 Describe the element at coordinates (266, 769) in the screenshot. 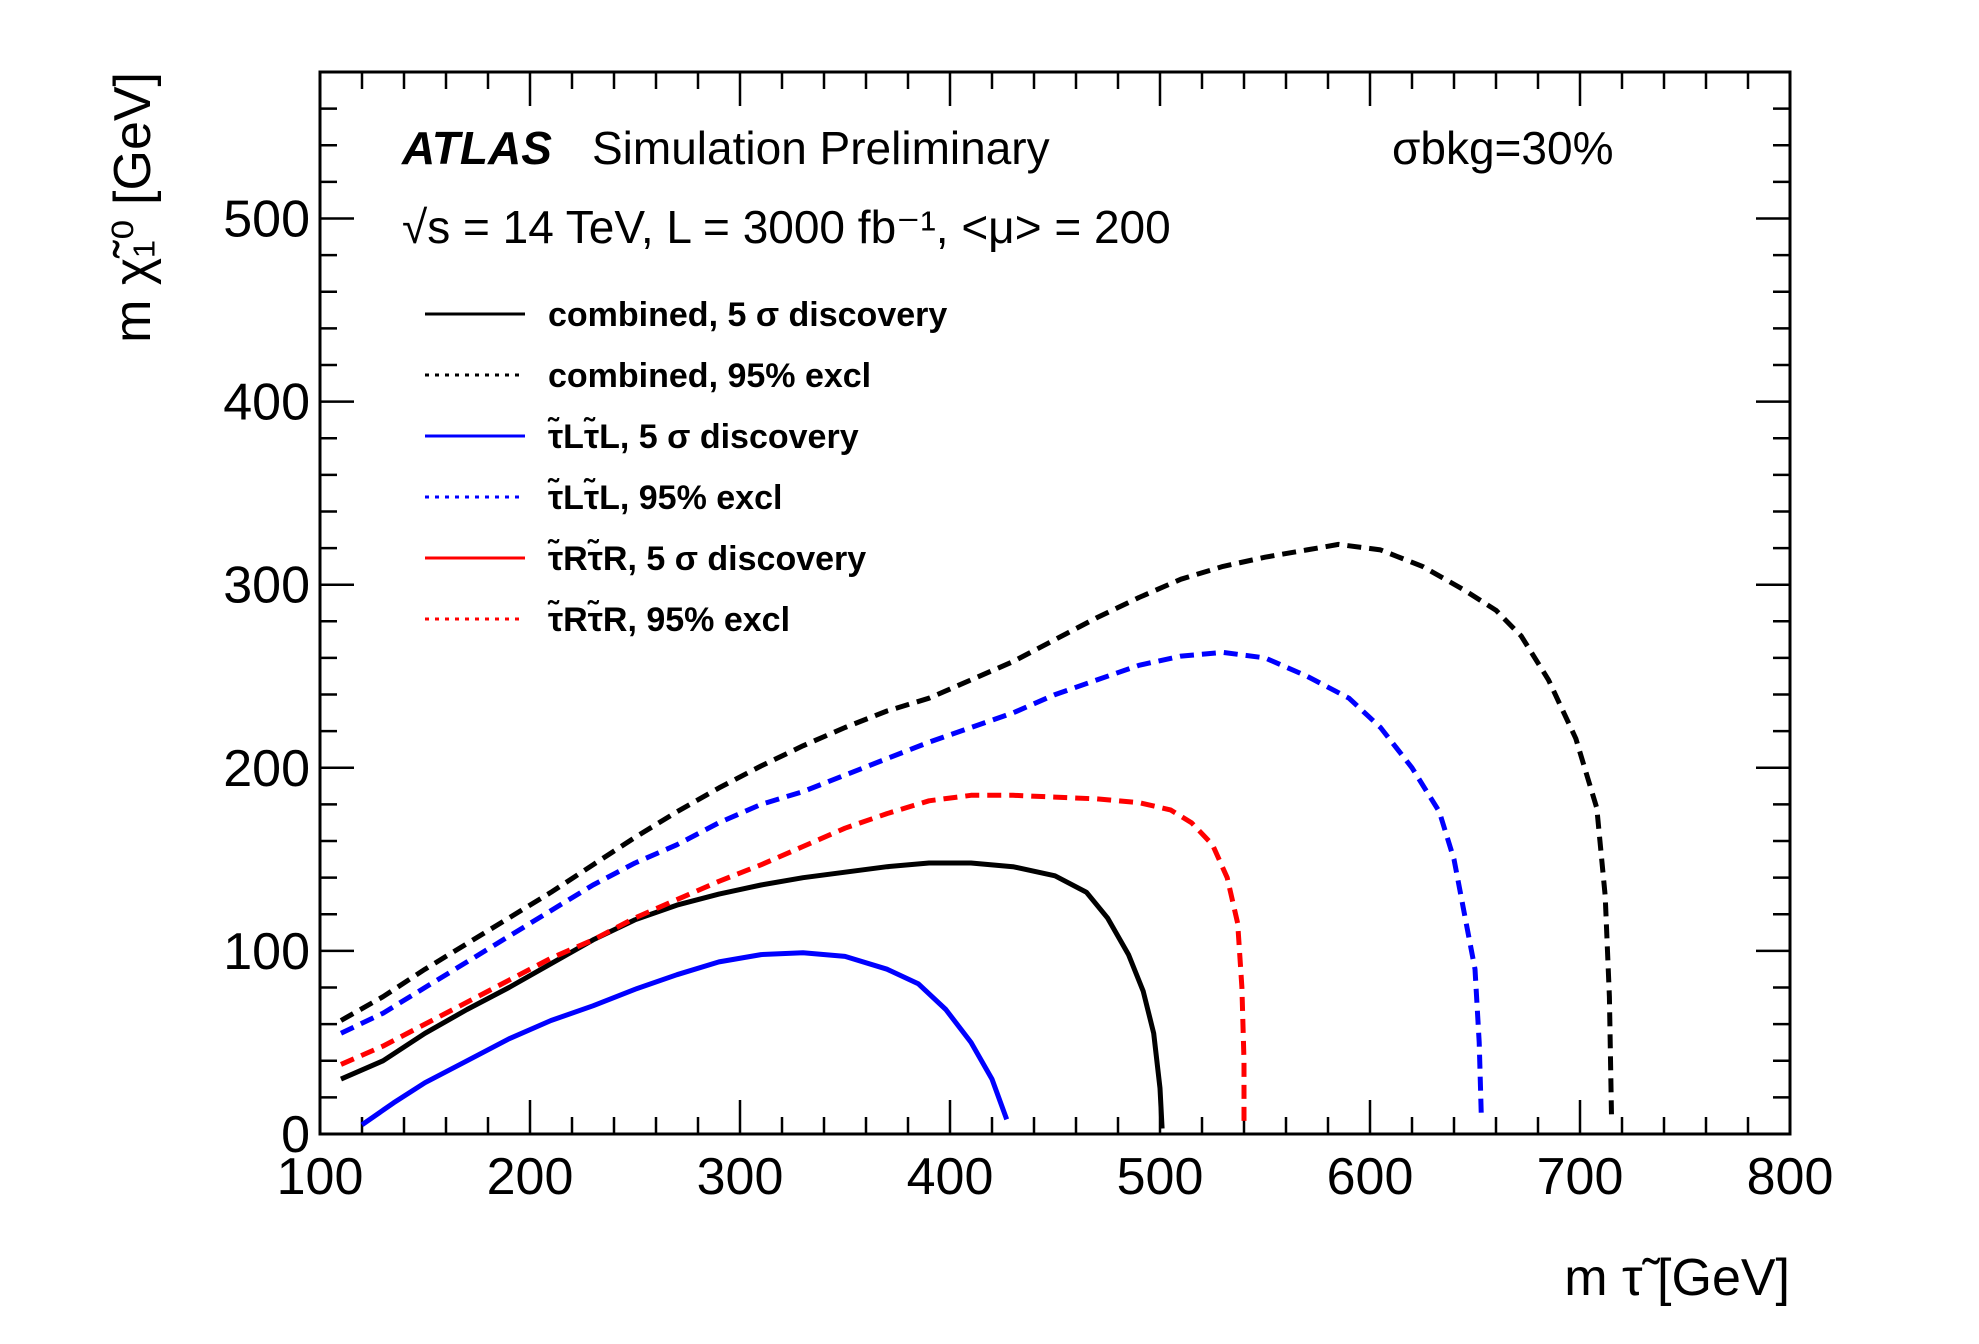

I see `y-tick-label: 200` at that location.